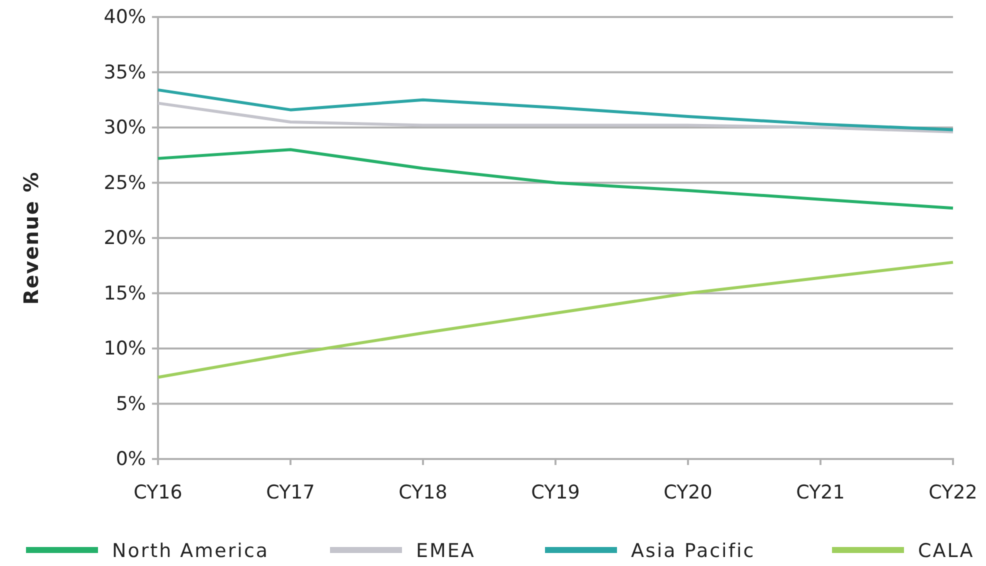 The height and width of the screenshot is (566, 986). Describe the element at coordinates (423, 492) in the screenshot. I see `x-tick-label: CY18` at that location.